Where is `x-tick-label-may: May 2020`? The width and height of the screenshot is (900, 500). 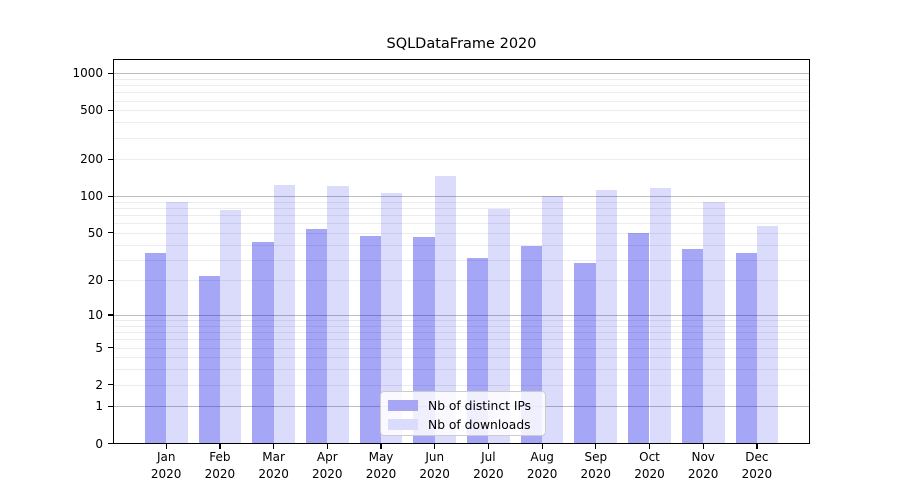 x-tick-label-may: May 2020 is located at coordinates (381, 465).